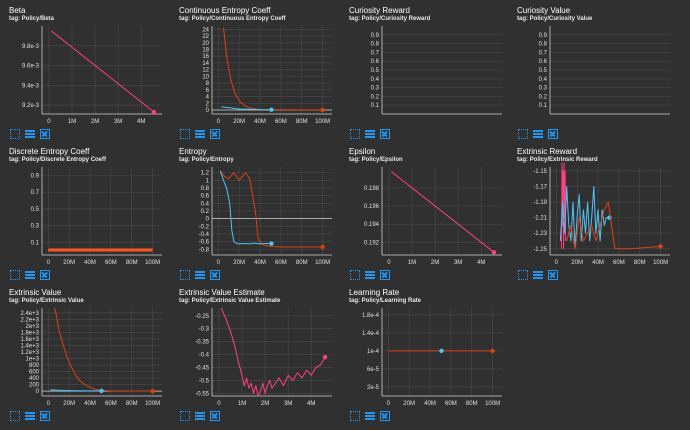  What do you see at coordinates (202, 317) in the screenshot?
I see `y-tick-label: -0.25` at bounding box center [202, 317].